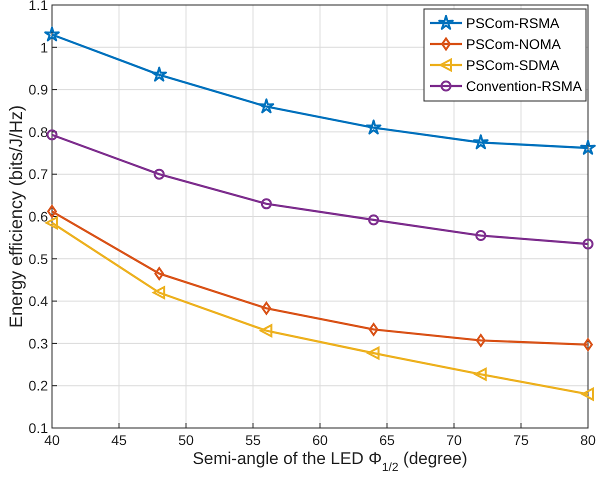 The height and width of the screenshot is (490, 615). What do you see at coordinates (588, 440) in the screenshot?
I see `x-tick-label: 80` at bounding box center [588, 440].